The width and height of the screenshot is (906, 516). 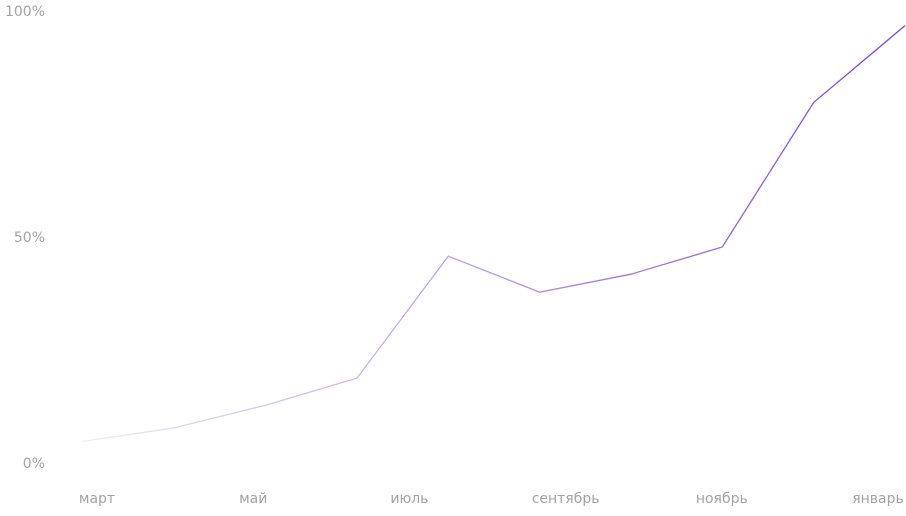 I want to click on x-tick-label: июль, so click(x=409, y=499).